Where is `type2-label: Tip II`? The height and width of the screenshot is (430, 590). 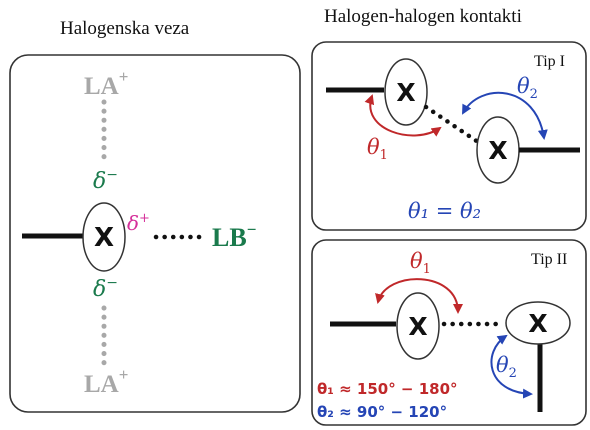
type2-label: Tip II is located at coordinates (549, 259).